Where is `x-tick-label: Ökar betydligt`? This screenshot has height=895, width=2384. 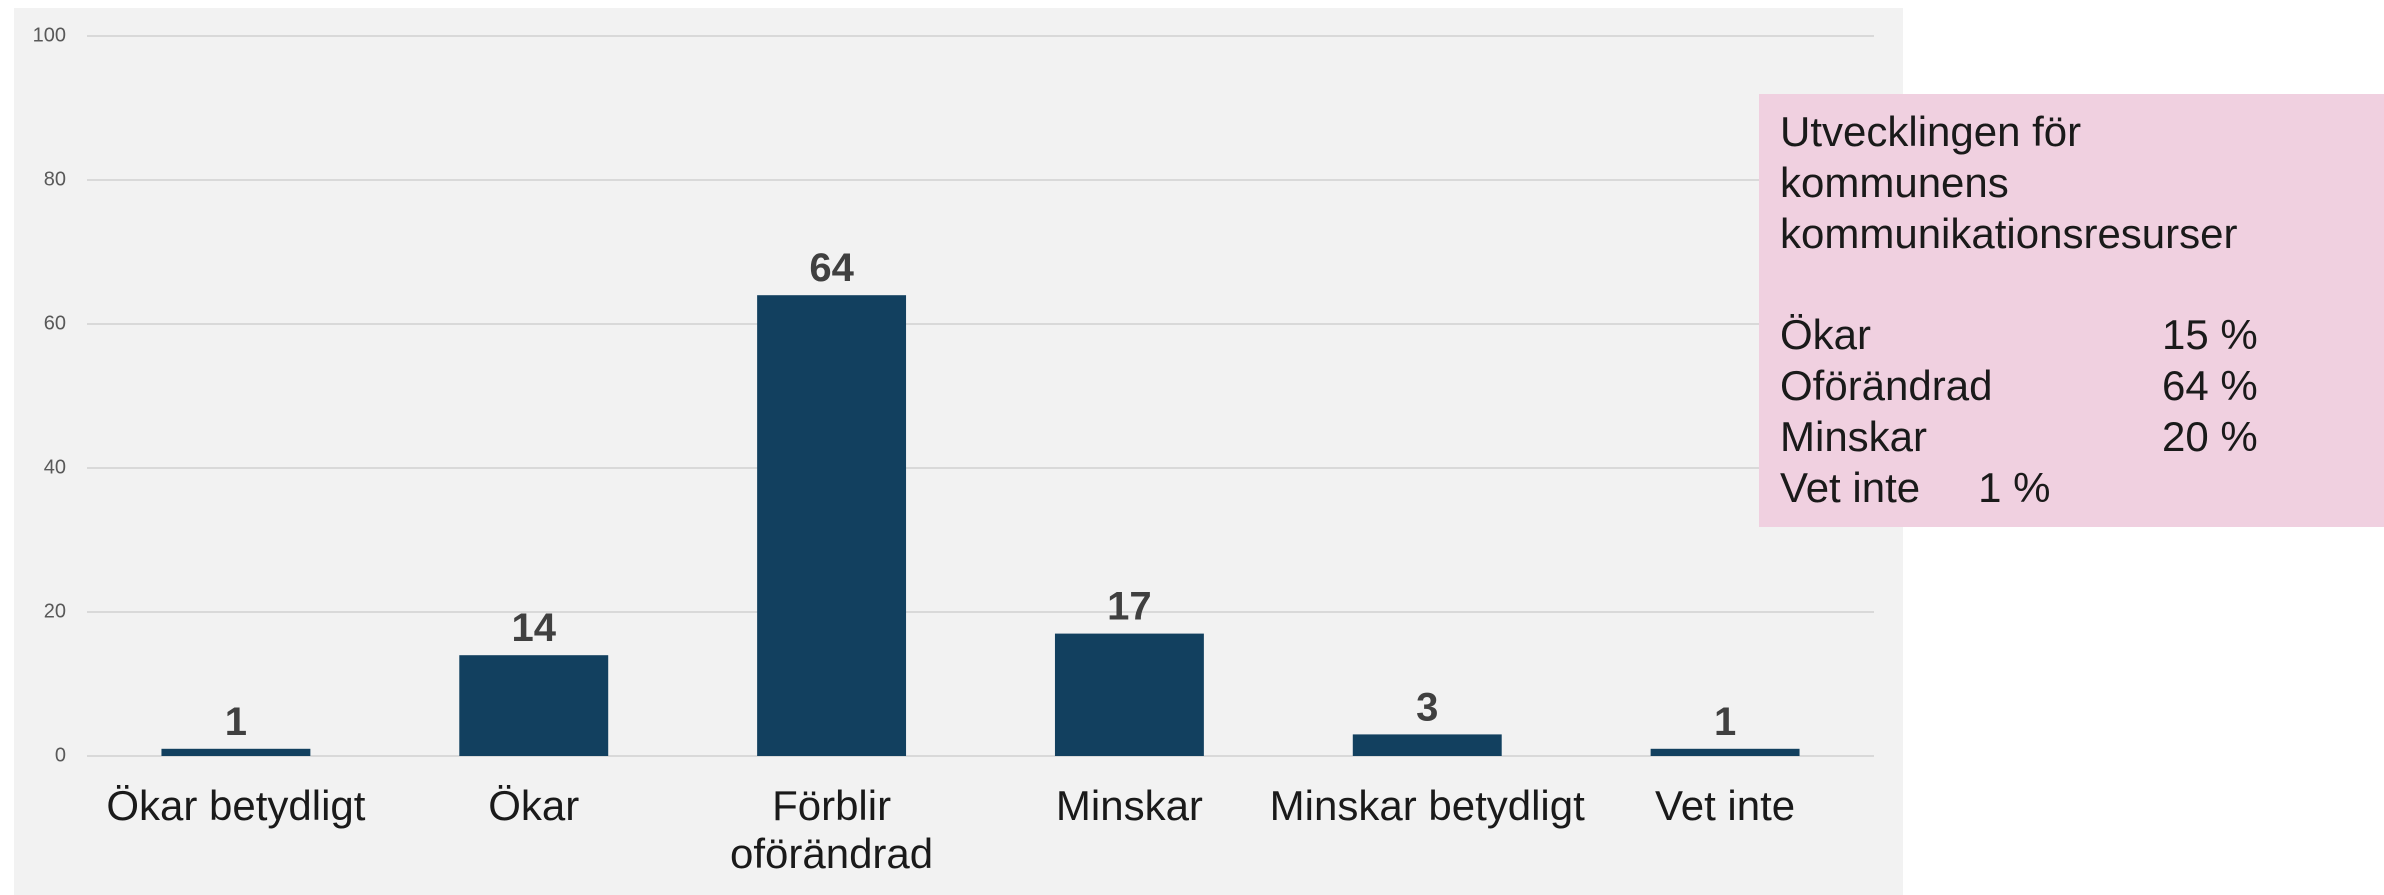 x-tick-label: Ökar betydligt is located at coordinates (236, 805).